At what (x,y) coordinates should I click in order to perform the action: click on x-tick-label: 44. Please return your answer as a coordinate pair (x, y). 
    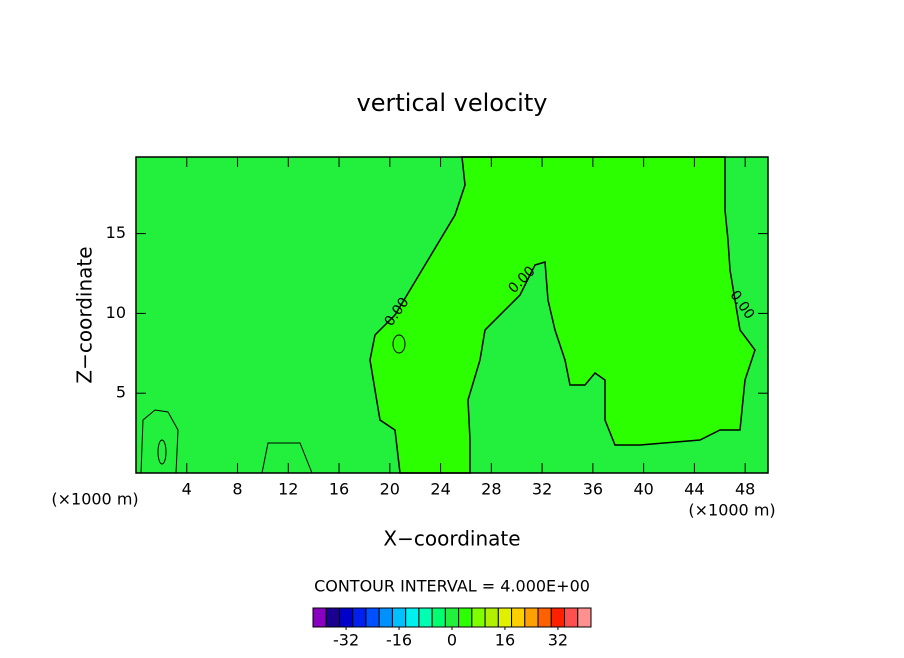
    Looking at the image, I should click on (694, 489).